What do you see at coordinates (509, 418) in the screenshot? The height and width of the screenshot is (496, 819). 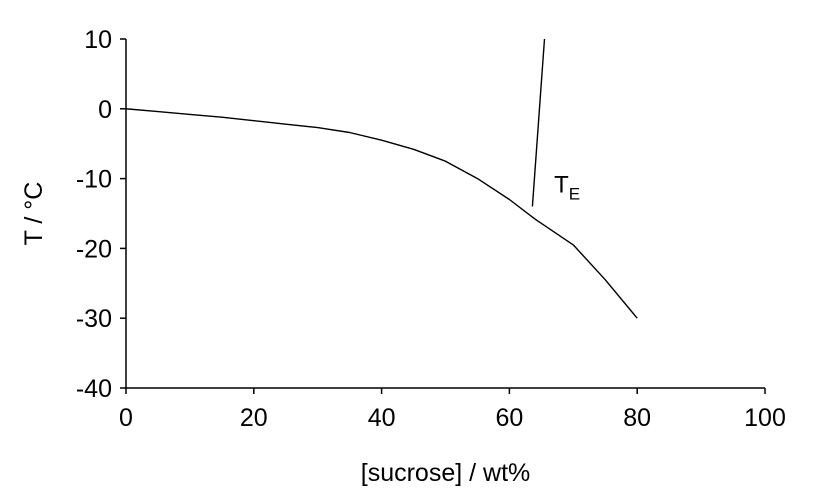 I see `x-tick-label: 60` at bounding box center [509, 418].